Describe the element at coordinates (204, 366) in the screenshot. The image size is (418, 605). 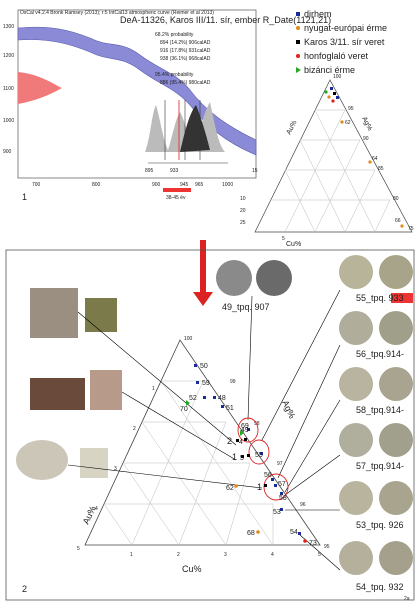
I see `point-label: 50` at that location.